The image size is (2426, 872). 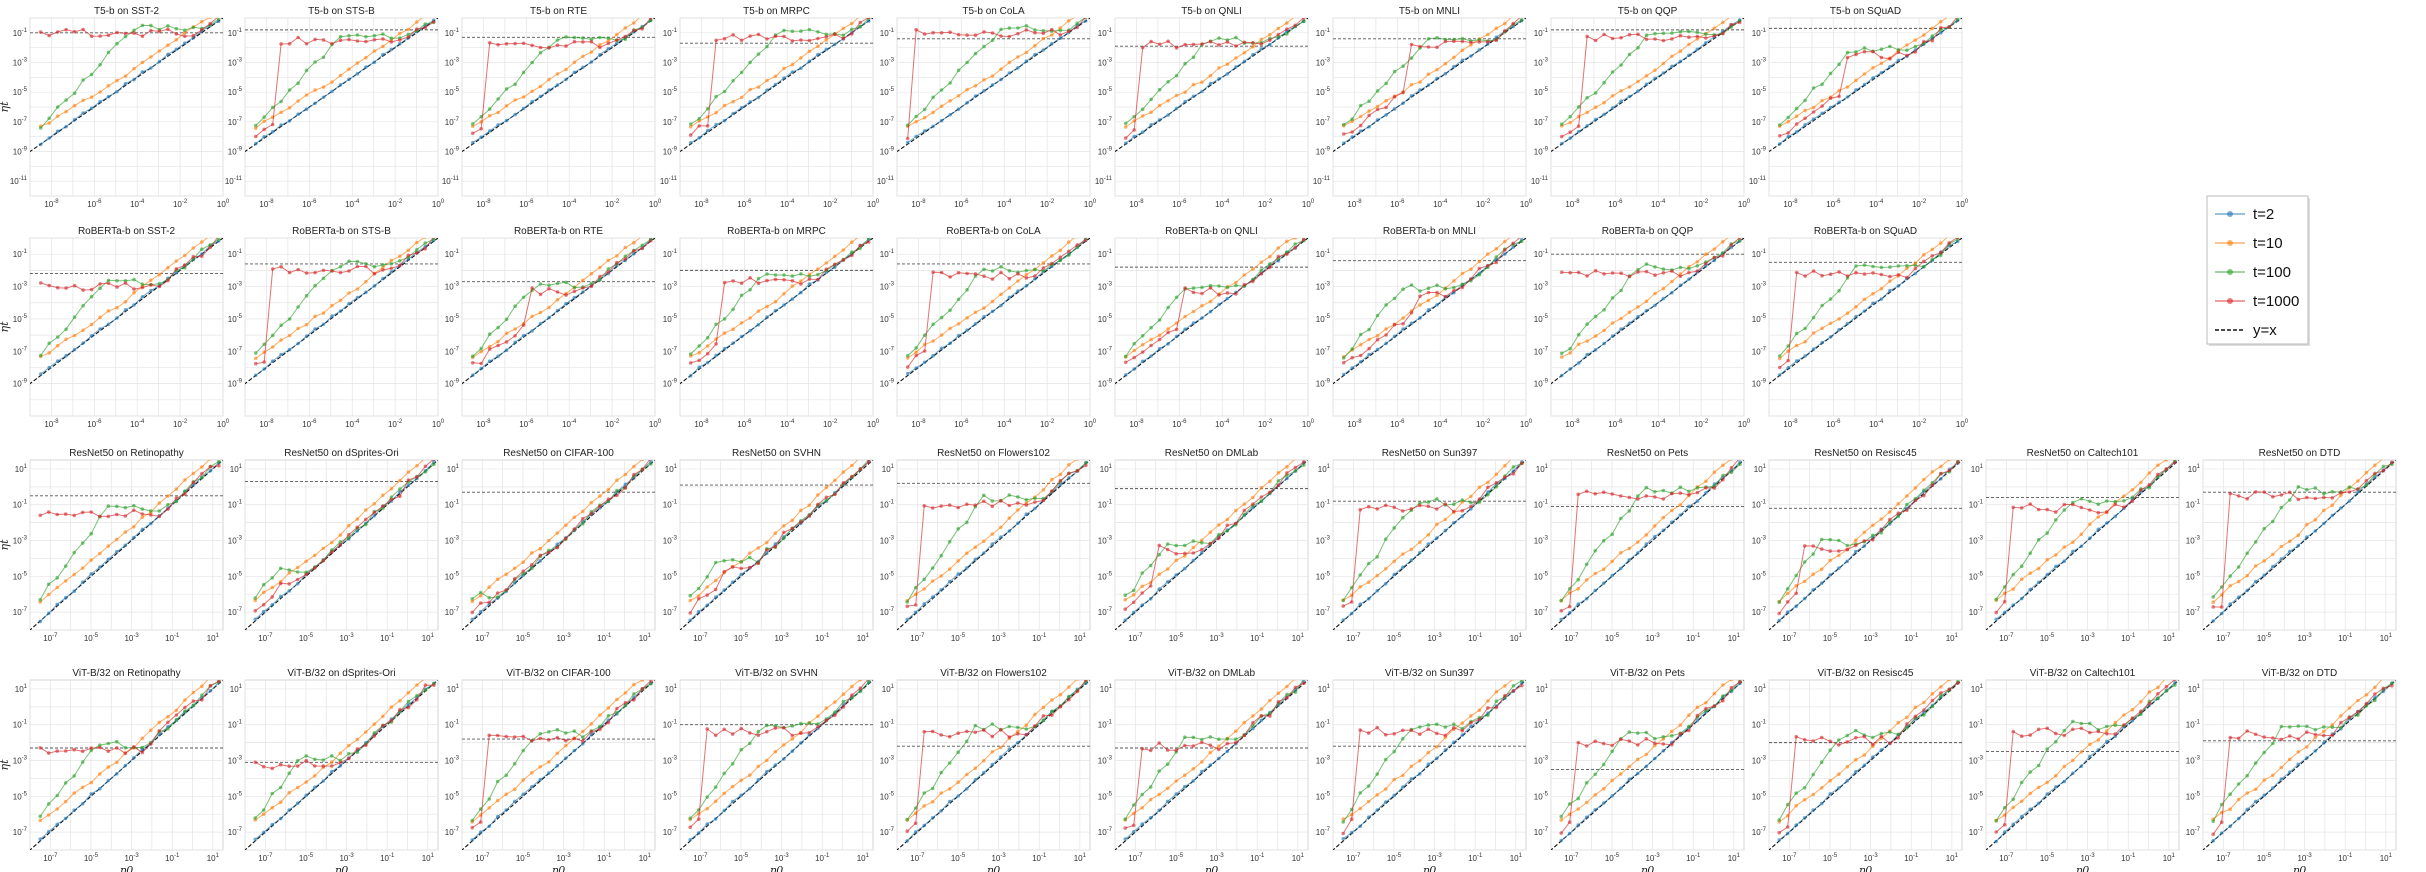 What do you see at coordinates (1759, 541) in the screenshot?
I see `y-tick-label: 10⁻³` at bounding box center [1759, 541].